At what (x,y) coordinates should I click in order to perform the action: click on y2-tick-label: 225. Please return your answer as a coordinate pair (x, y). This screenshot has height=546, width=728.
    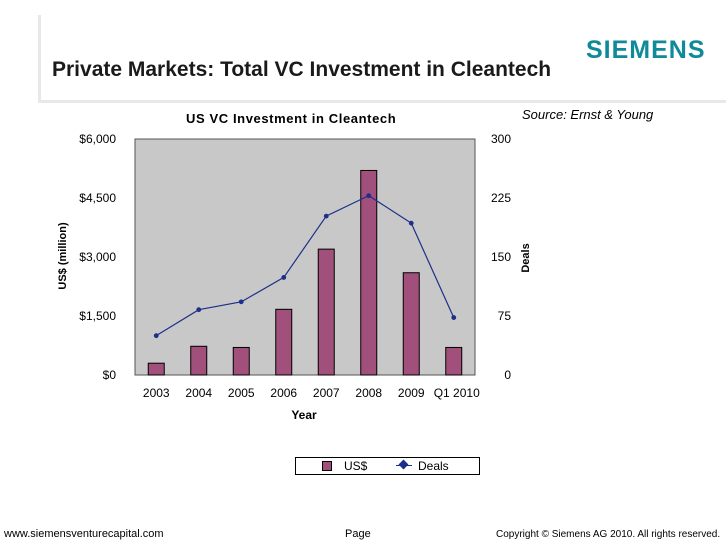
    Looking at the image, I should click on (501, 198).